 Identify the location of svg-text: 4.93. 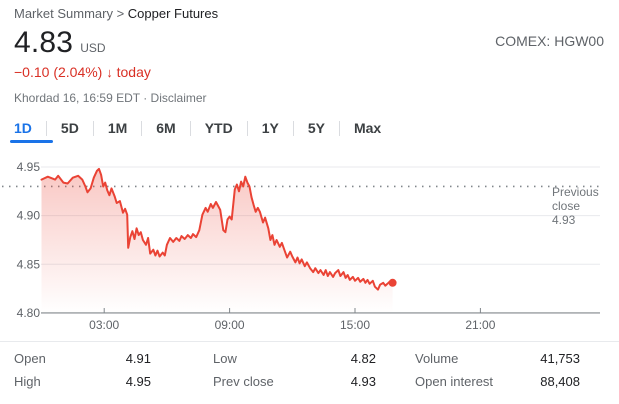
(564, 220).